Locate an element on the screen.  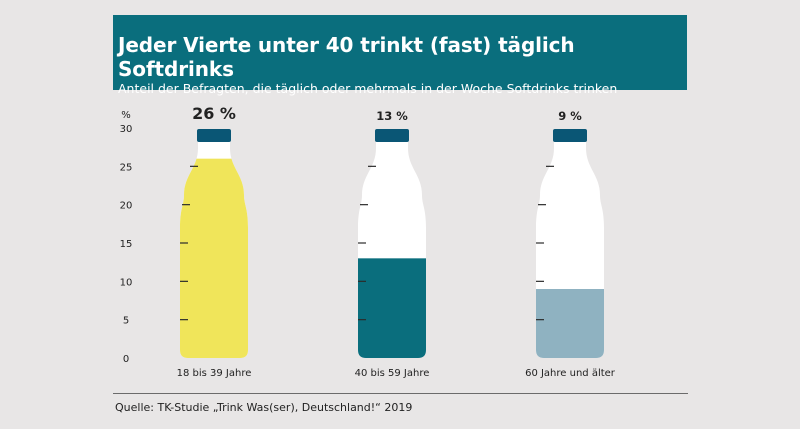
x-category-label: 40 bis 59 Jahre is located at coordinates (392, 373).